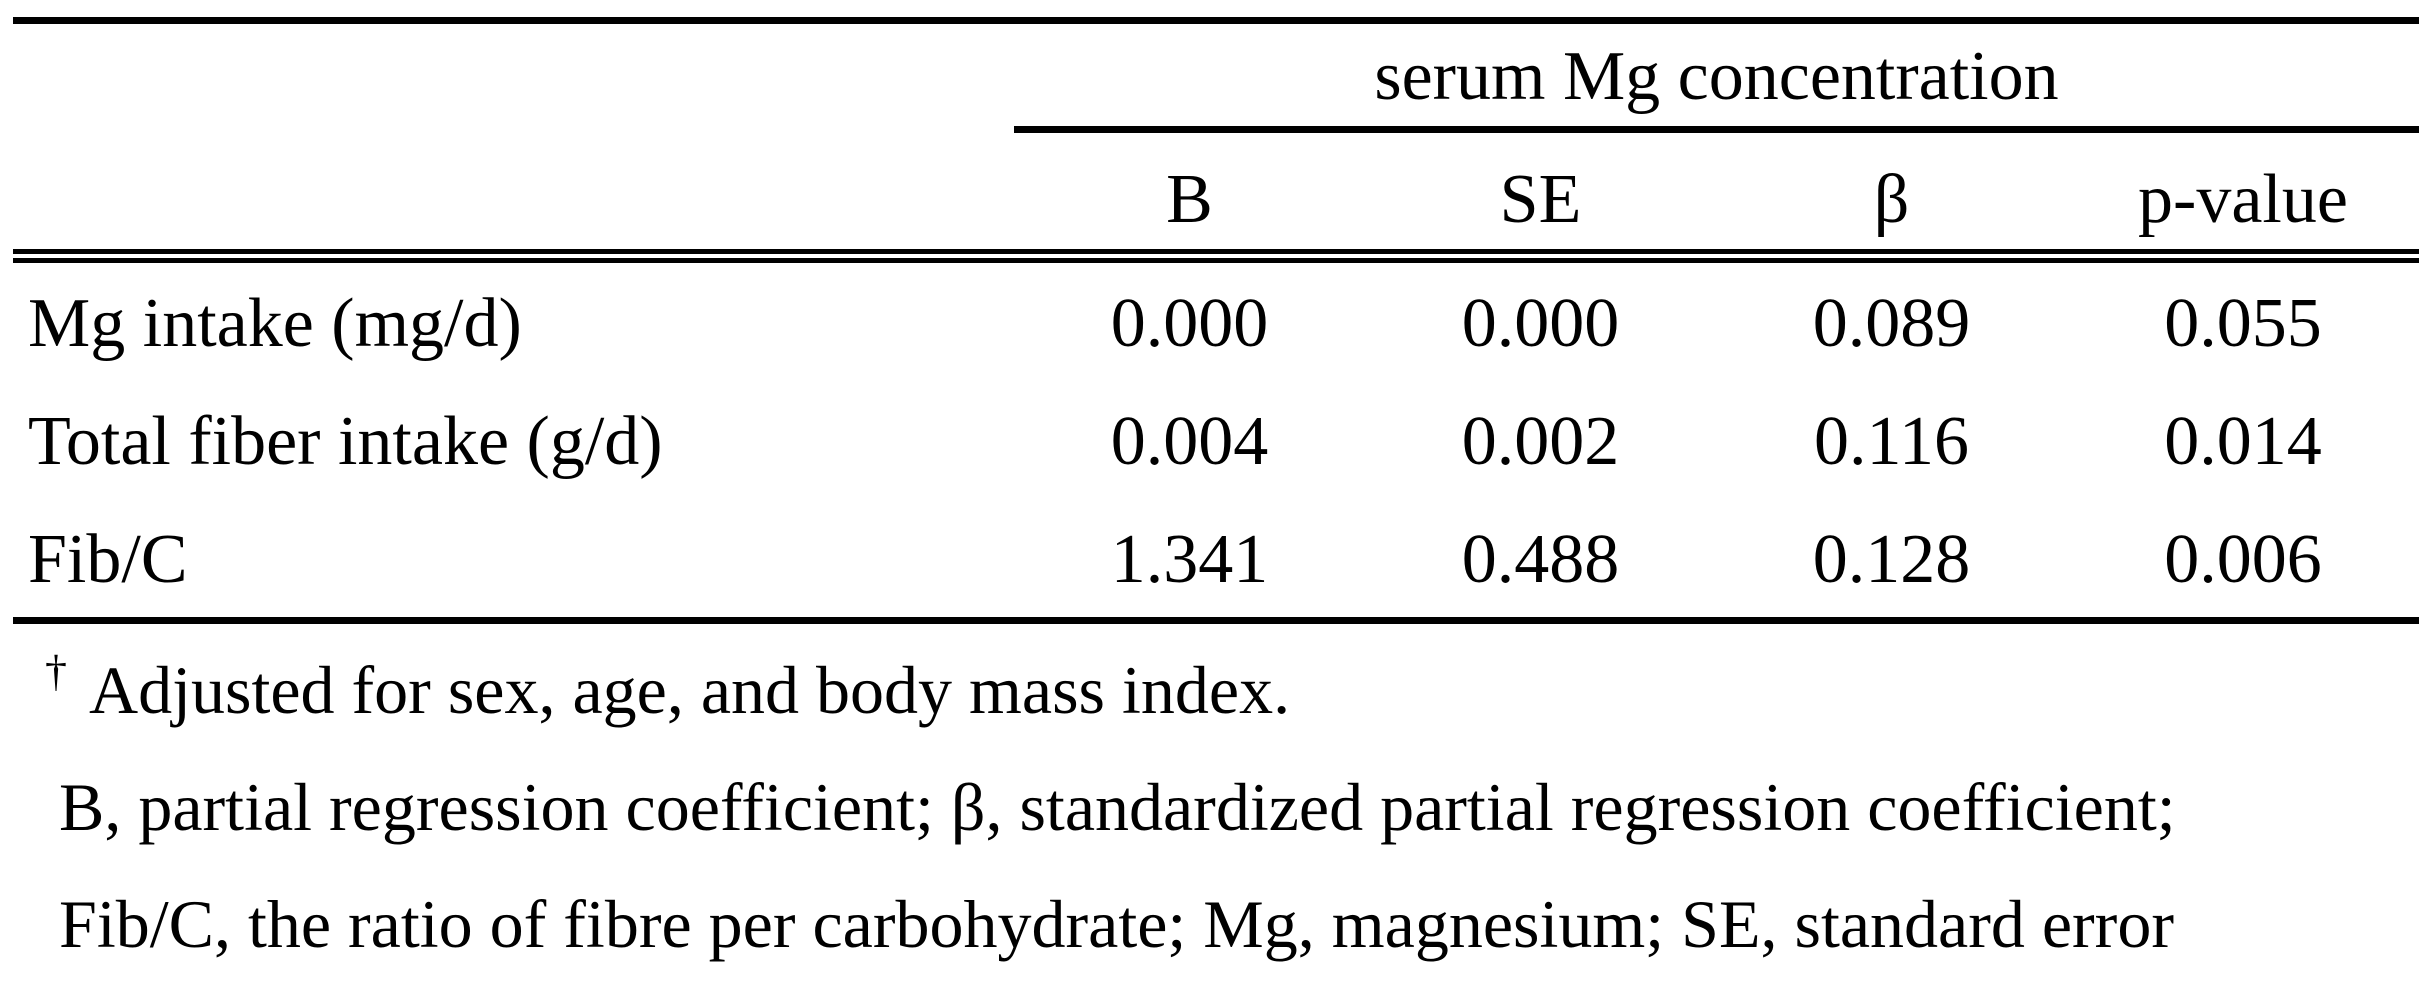  I want to click on cell-se: 0.000, so click(1540, 323).